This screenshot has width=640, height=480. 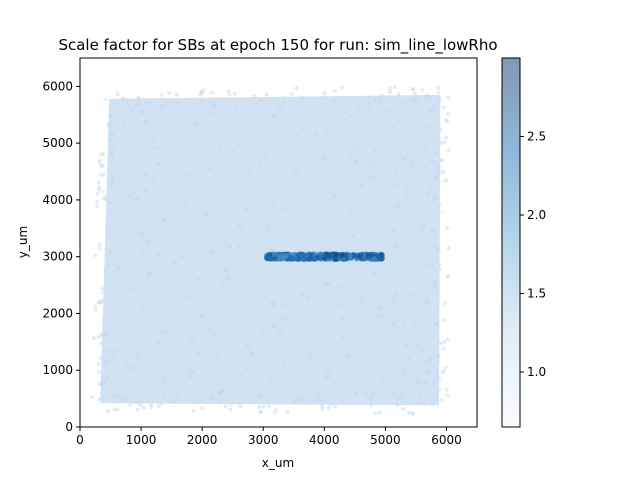 What do you see at coordinates (57, 257) in the screenshot?
I see `y-tick-label: 3000` at bounding box center [57, 257].